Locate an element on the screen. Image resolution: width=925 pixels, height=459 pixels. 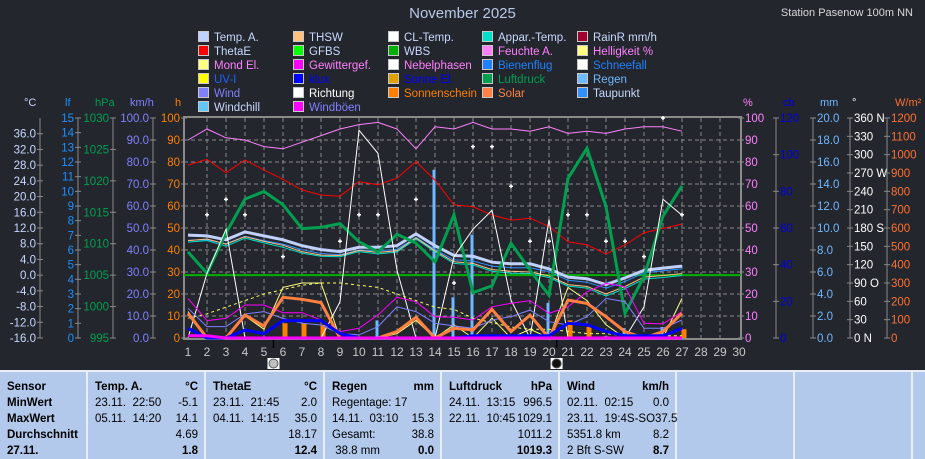
legend-item: Regen is located at coordinates (602, 80).